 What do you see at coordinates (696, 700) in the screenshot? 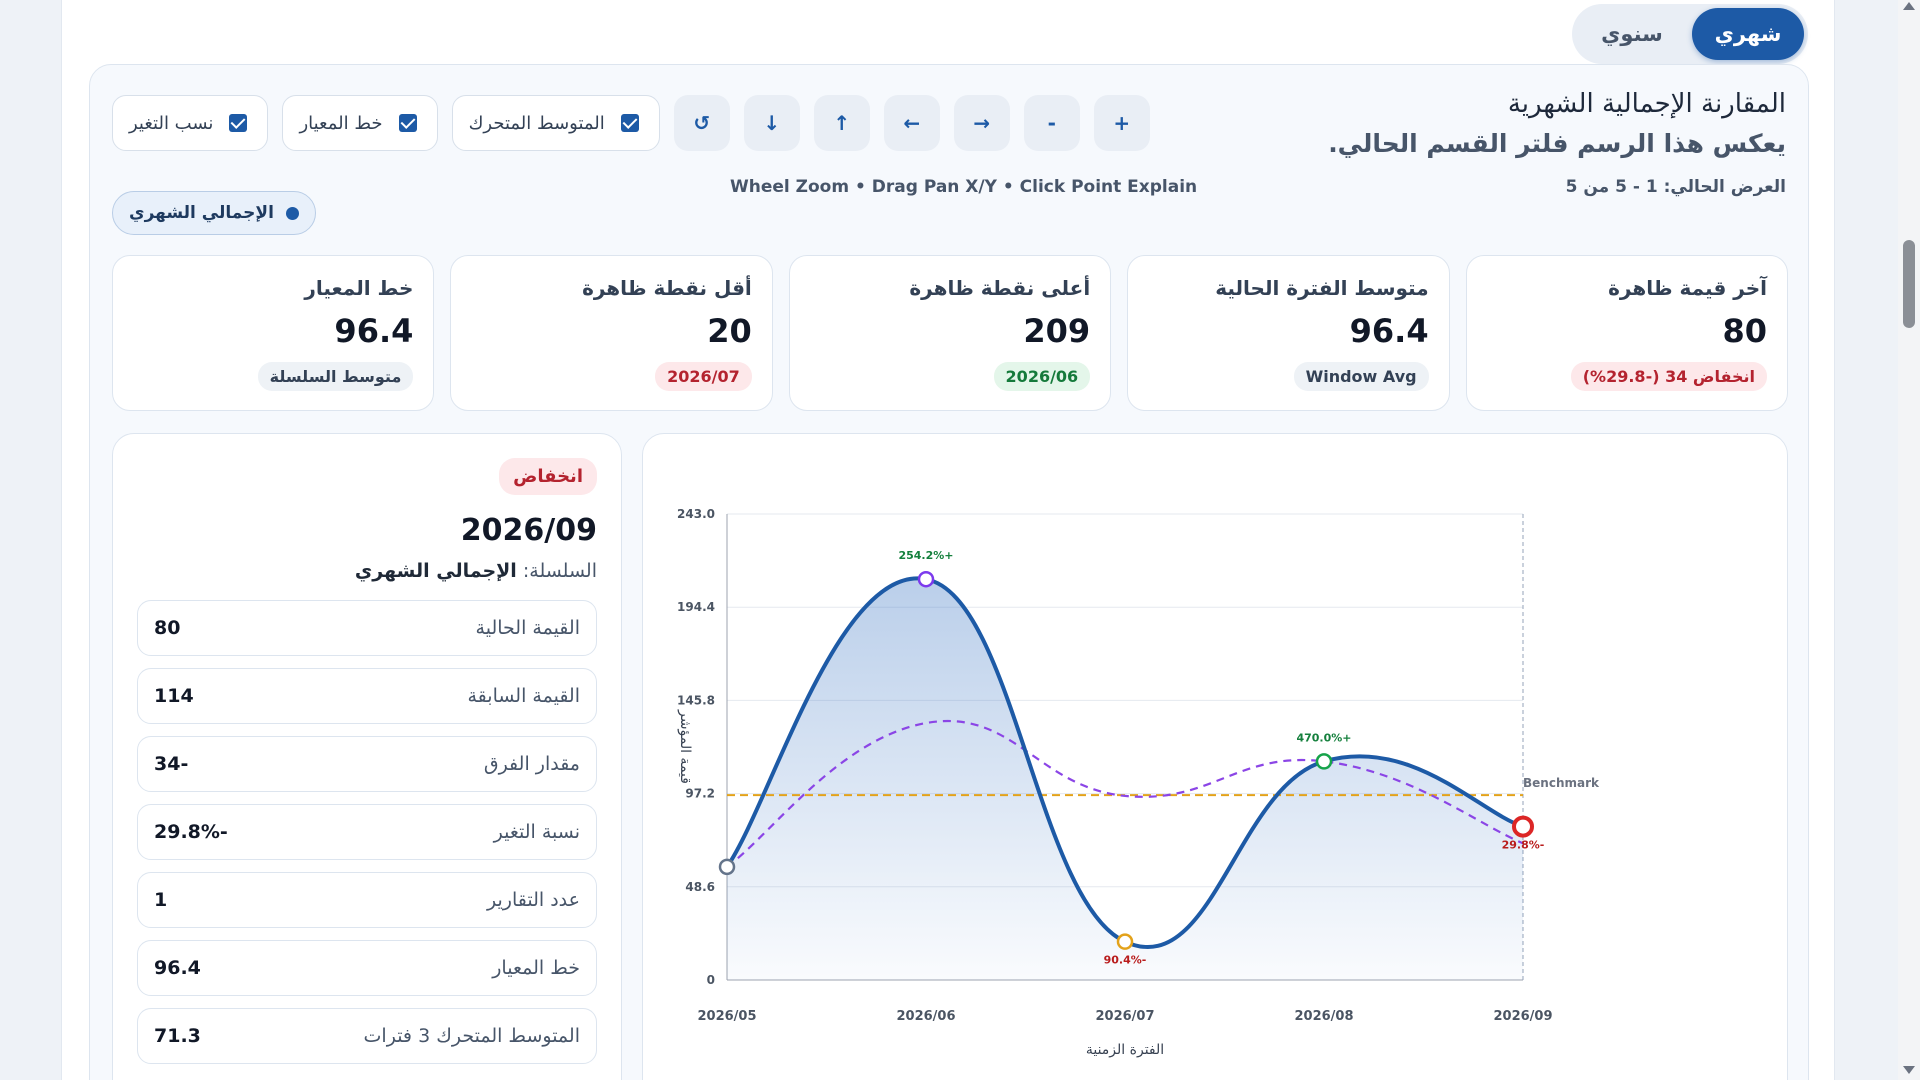
I see `y-tick-label: 145.8` at bounding box center [696, 700].